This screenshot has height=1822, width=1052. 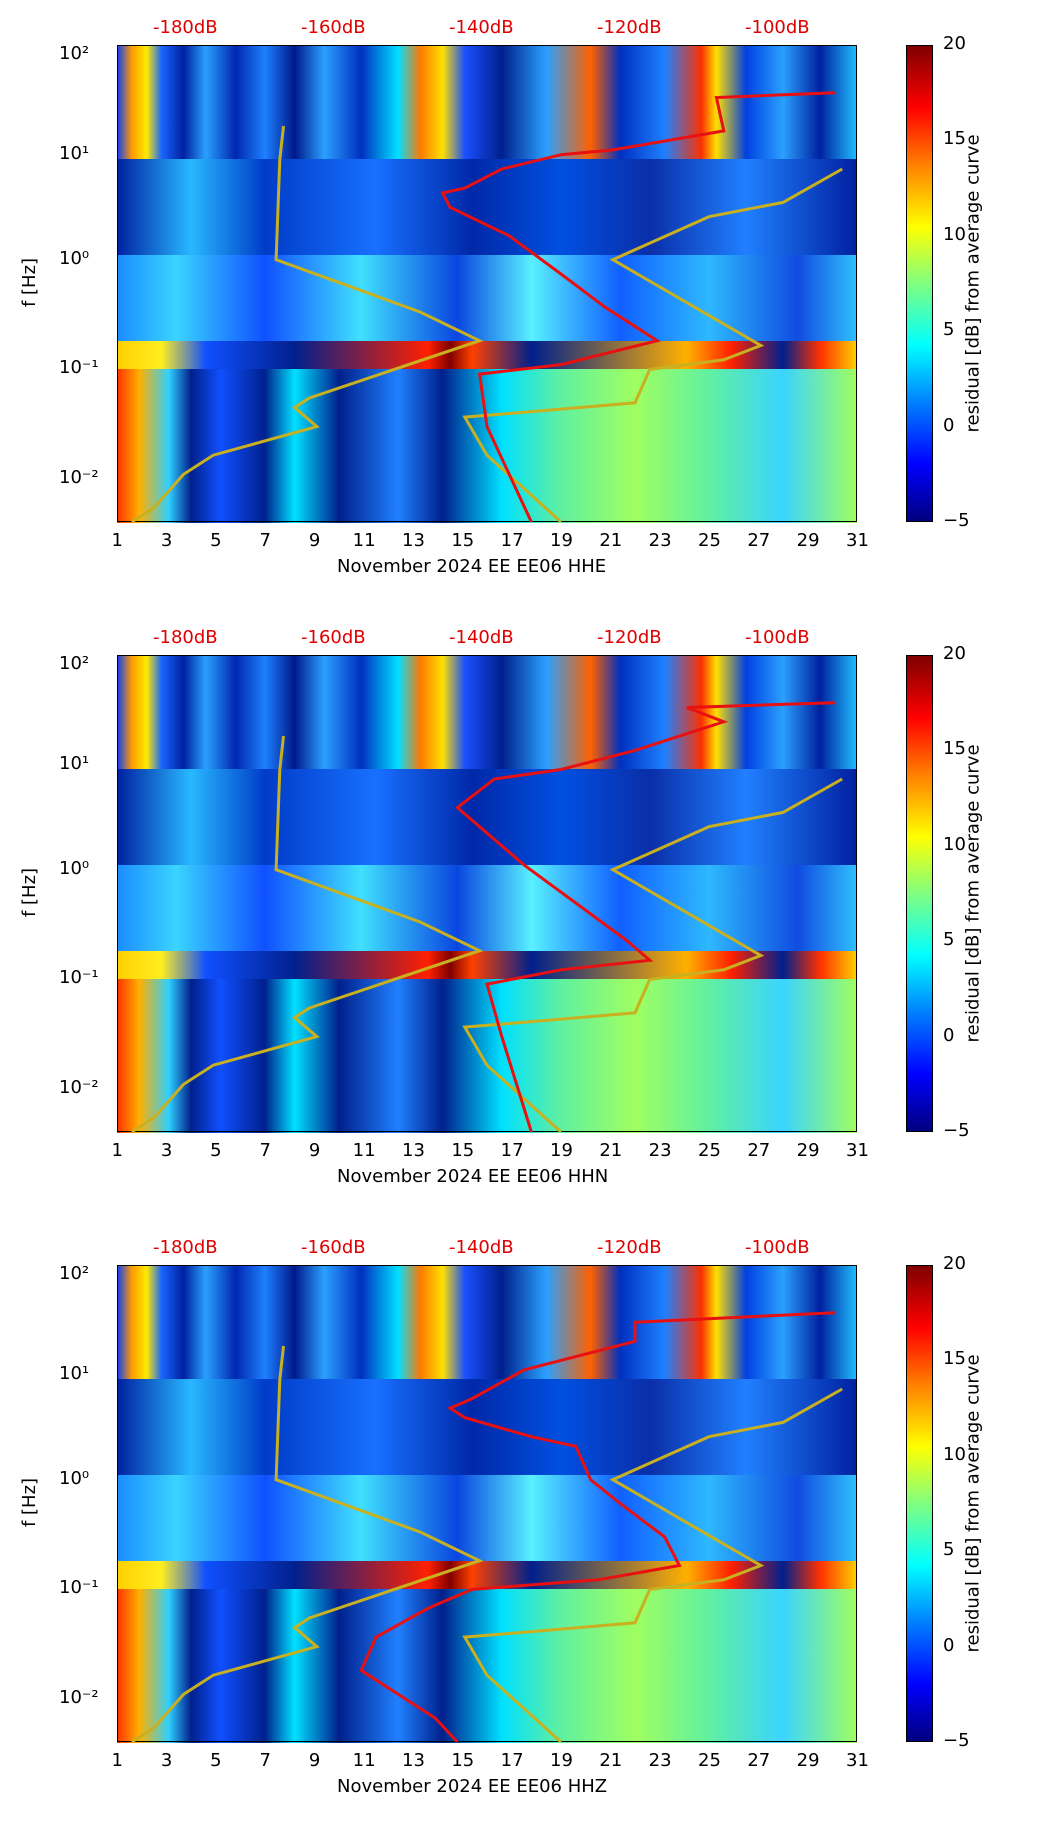 What do you see at coordinates (472, 1786) in the screenshot?
I see `x-axis-label: November 2024 EE EE06 HHZ` at bounding box center [472, 1786].